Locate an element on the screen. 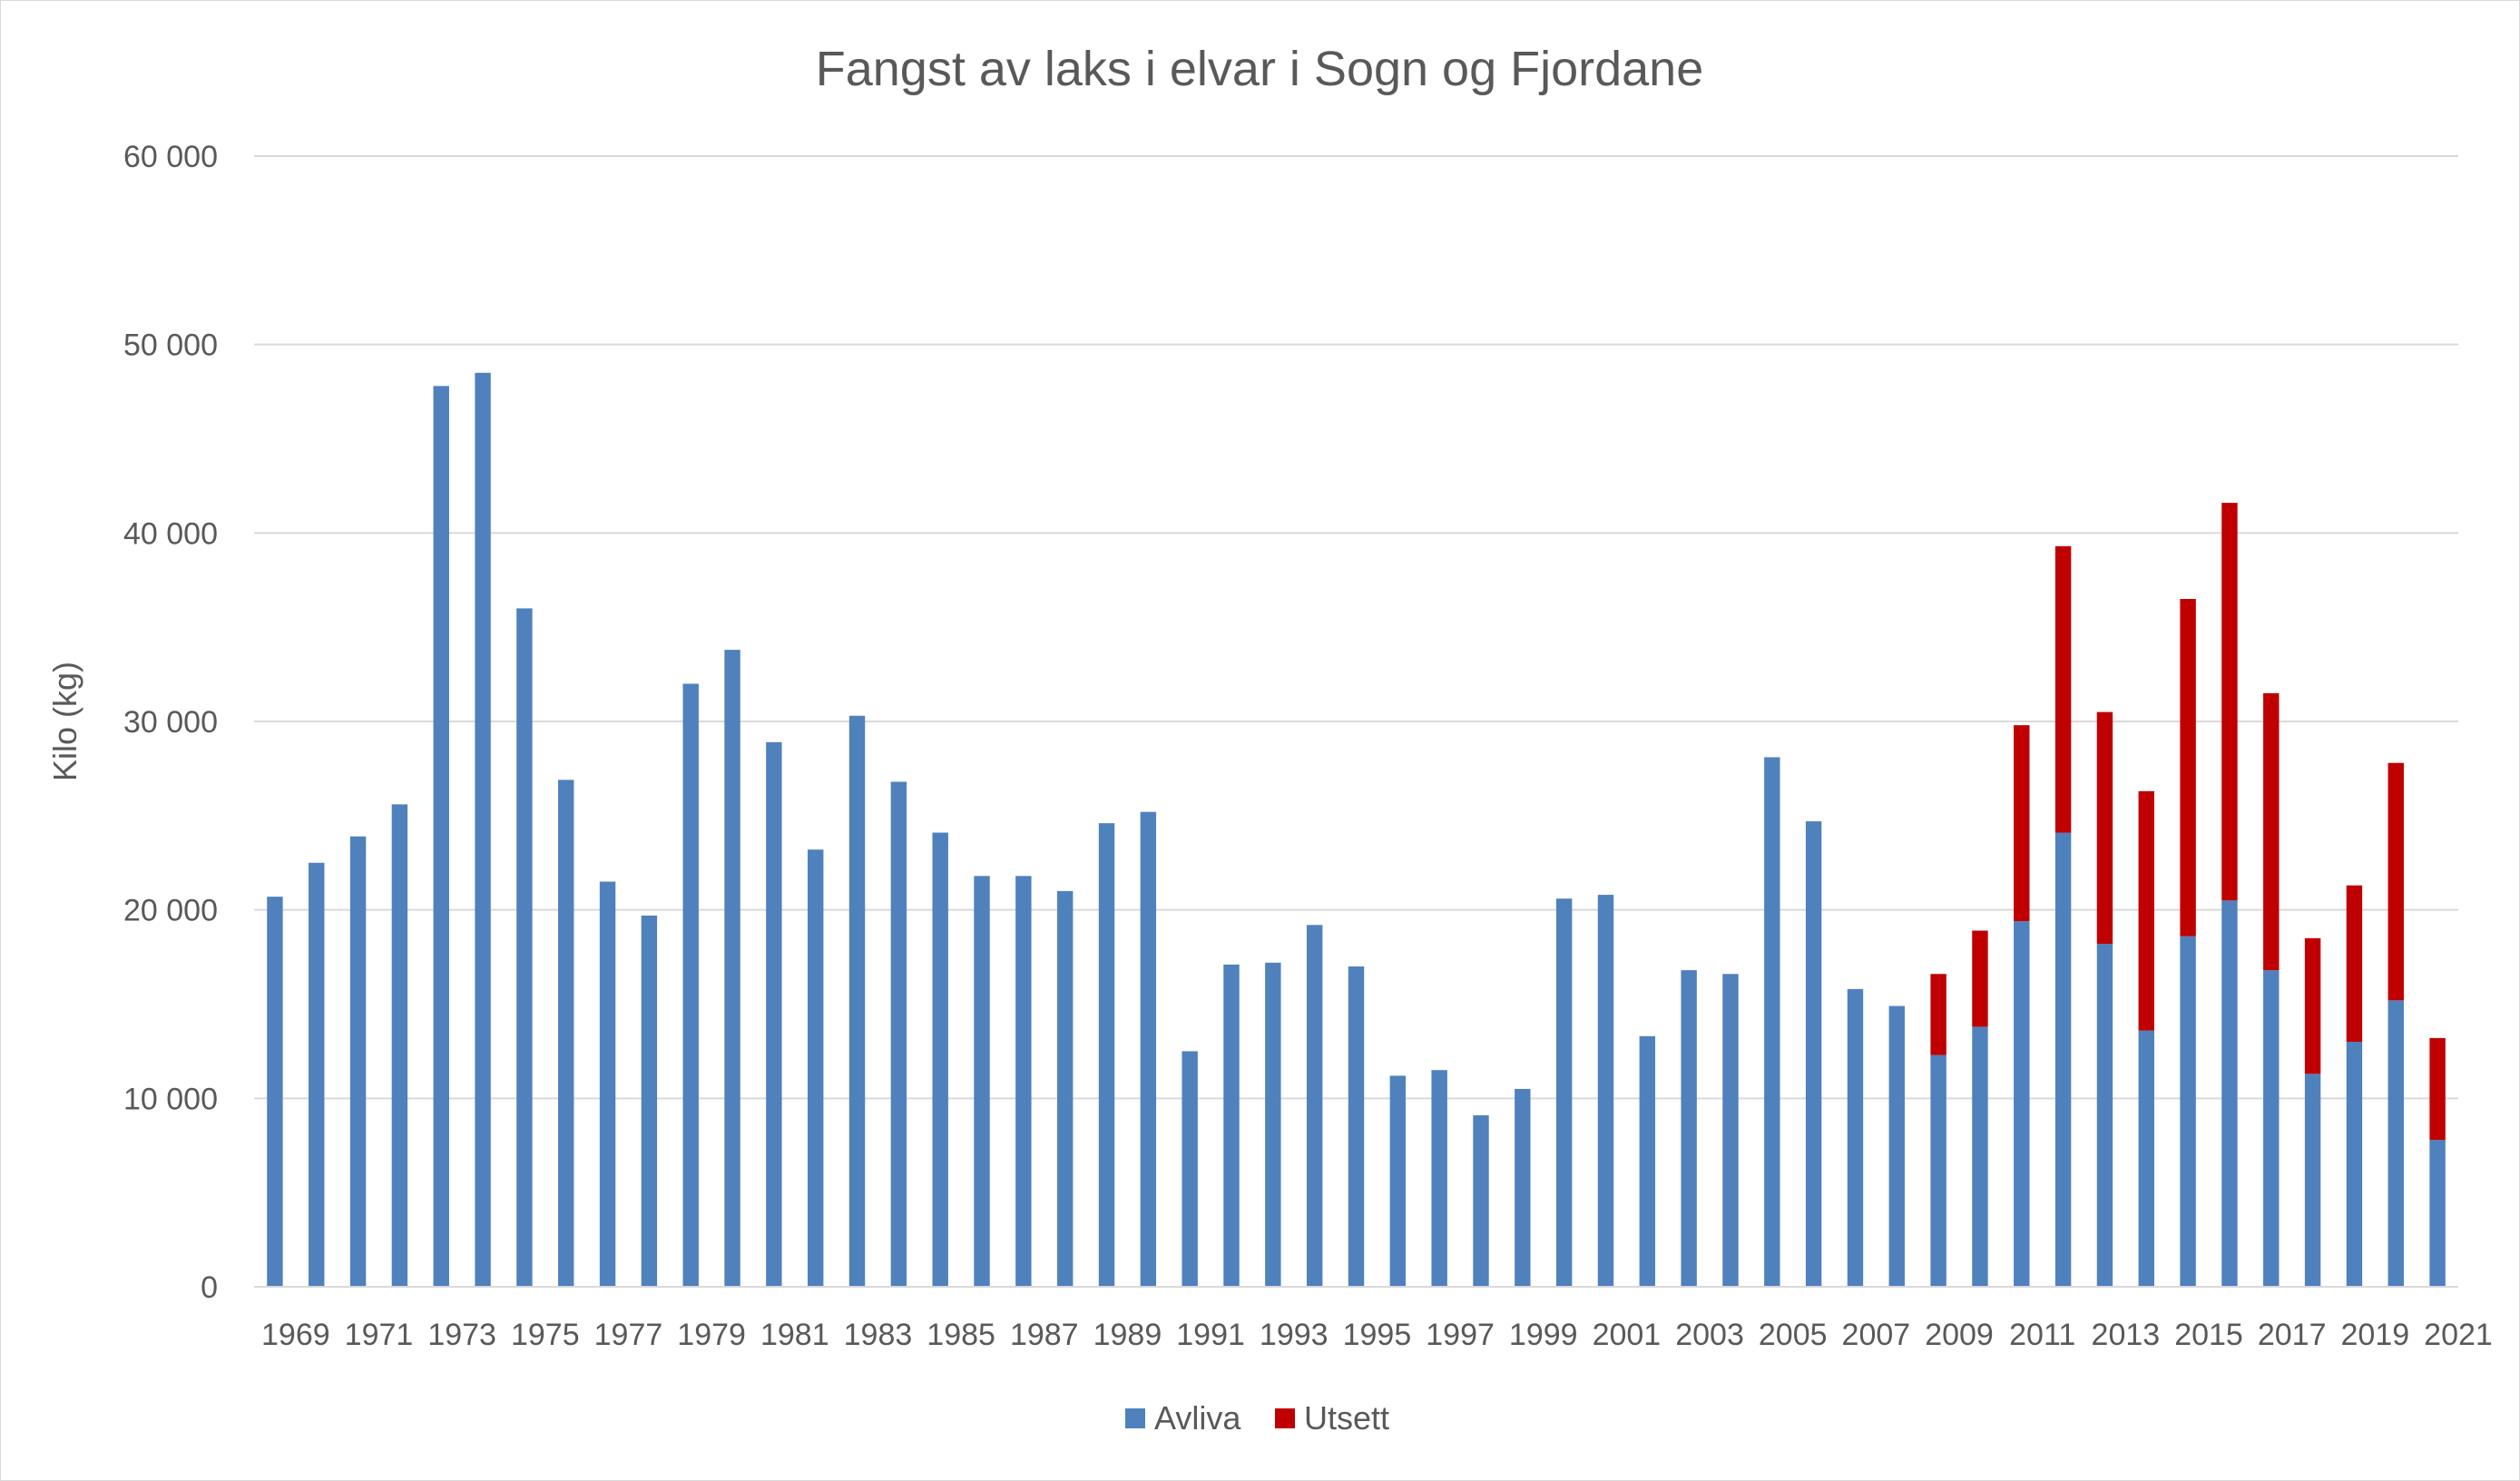 Image resolution: width=2520 pixels, height=1481 pixels. x-tick-label: 1993 is located at coordinates (1295, 1335).